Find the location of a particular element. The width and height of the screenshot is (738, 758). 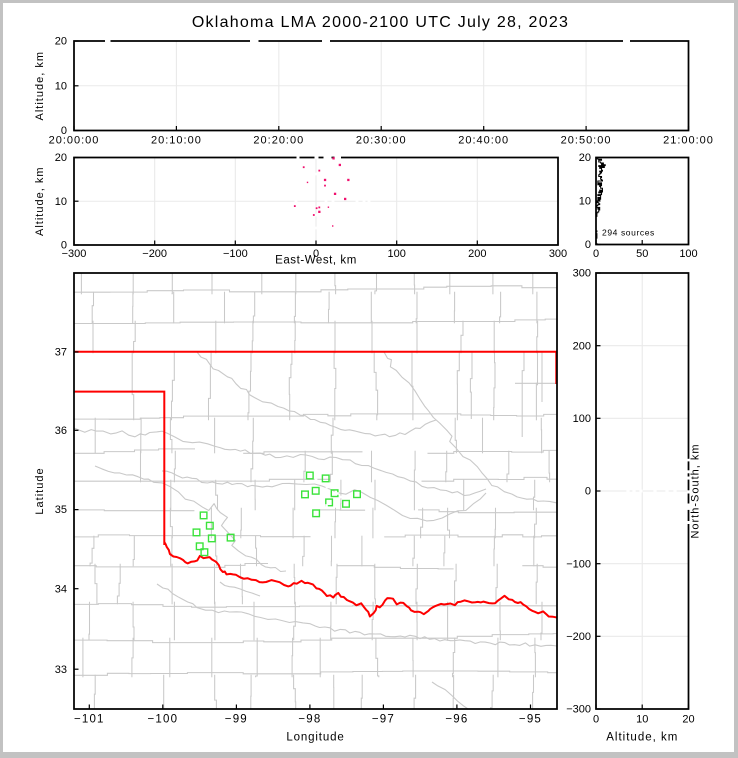

svg-text: 34 is located at coordinates (61, 589).